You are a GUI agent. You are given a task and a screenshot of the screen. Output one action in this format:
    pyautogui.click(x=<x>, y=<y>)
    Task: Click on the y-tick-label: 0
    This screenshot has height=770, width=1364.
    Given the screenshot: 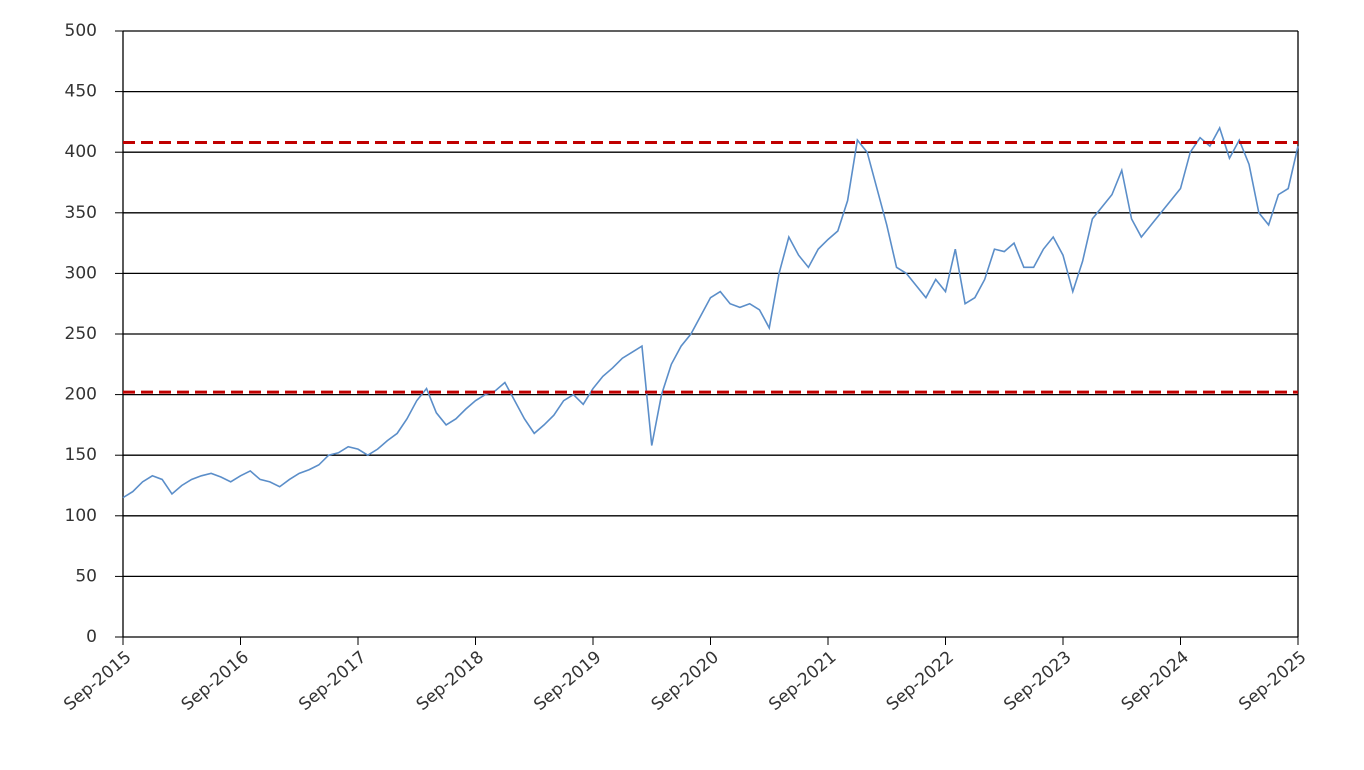 What is the action you would take?
    pyautogui.click(x=91, y=637)
    